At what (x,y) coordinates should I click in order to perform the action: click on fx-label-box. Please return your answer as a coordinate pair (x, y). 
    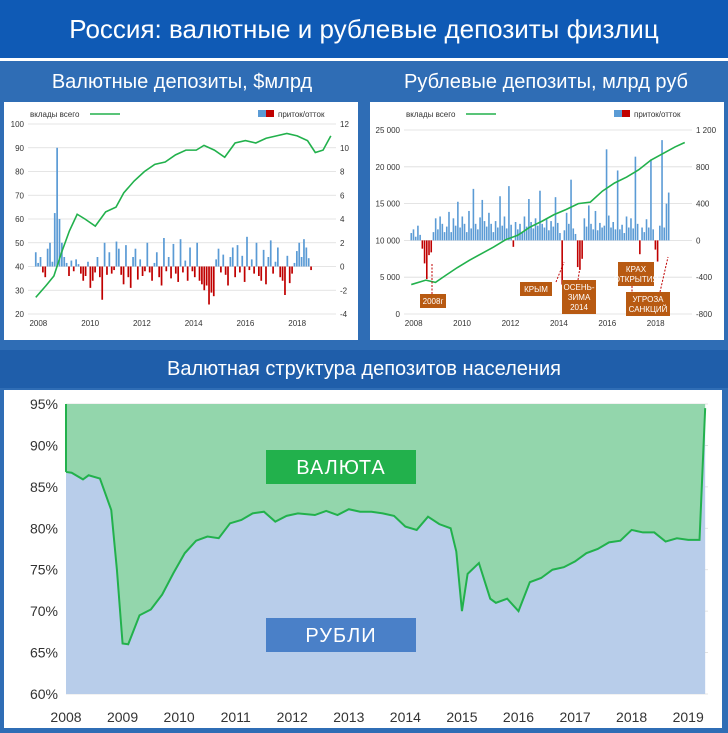
    Looking at the image, I should click on (341, 467).